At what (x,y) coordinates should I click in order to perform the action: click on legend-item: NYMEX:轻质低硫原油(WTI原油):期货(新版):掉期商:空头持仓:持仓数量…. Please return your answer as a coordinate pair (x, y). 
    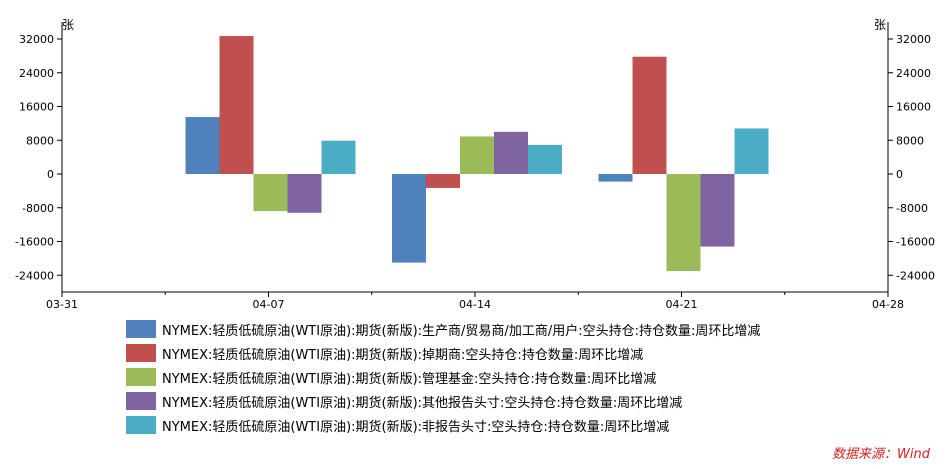
    Looking at the image, I should click on (443, 353).